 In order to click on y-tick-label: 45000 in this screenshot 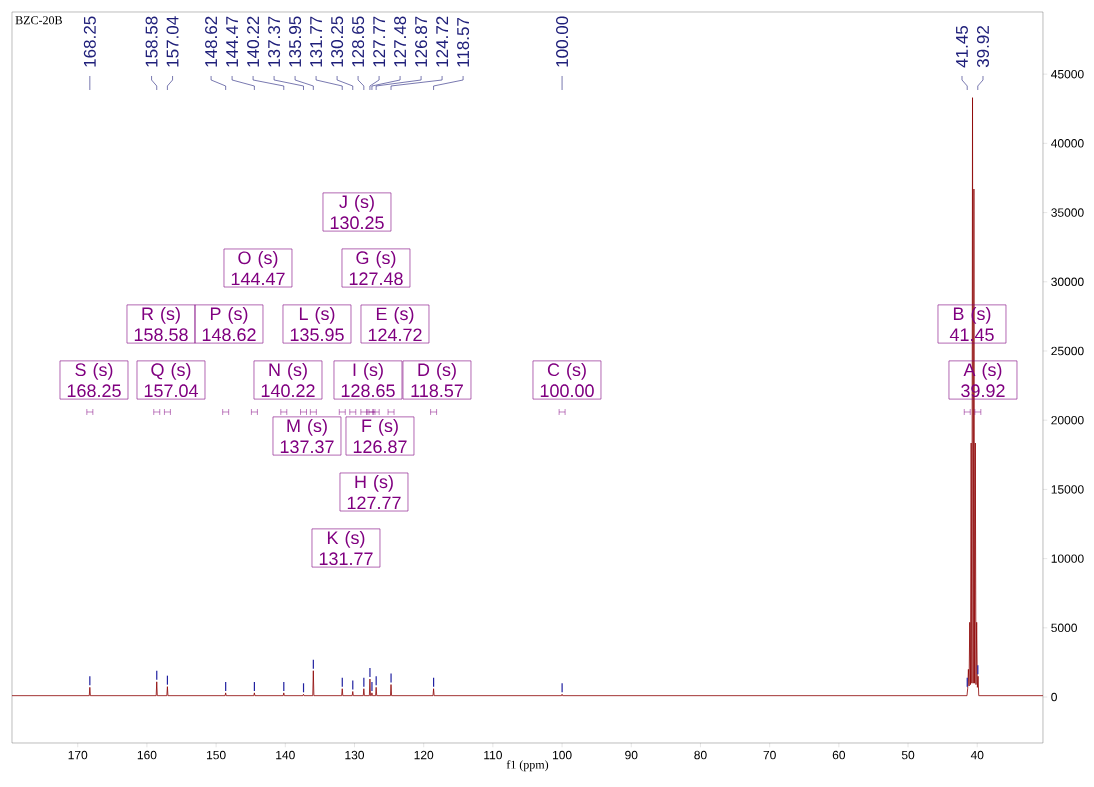, I will do `click(1067, 74)`.